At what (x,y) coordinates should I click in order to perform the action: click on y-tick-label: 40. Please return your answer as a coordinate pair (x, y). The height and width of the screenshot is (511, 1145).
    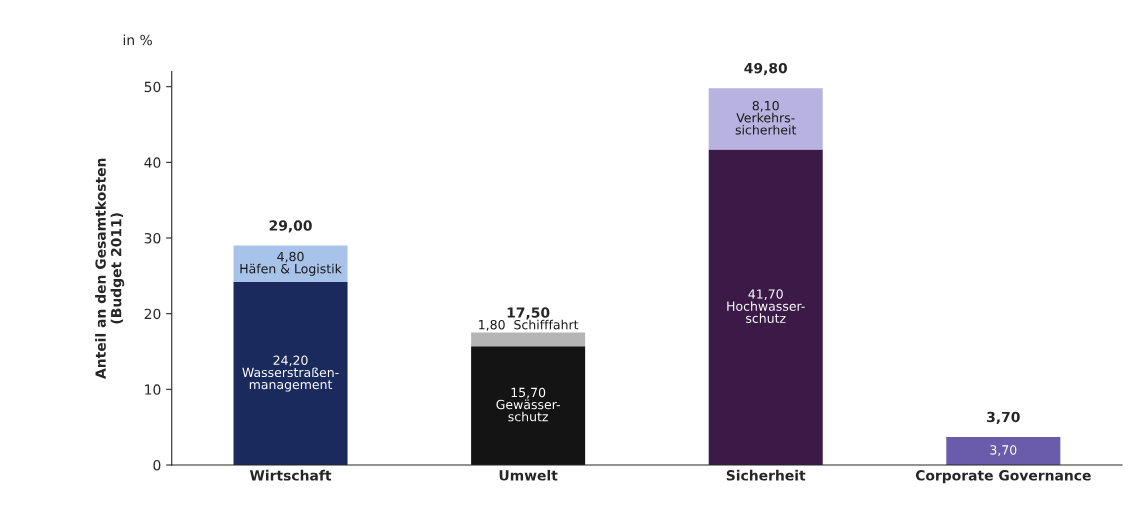
    Looking at the image, I should click on (152, 162).